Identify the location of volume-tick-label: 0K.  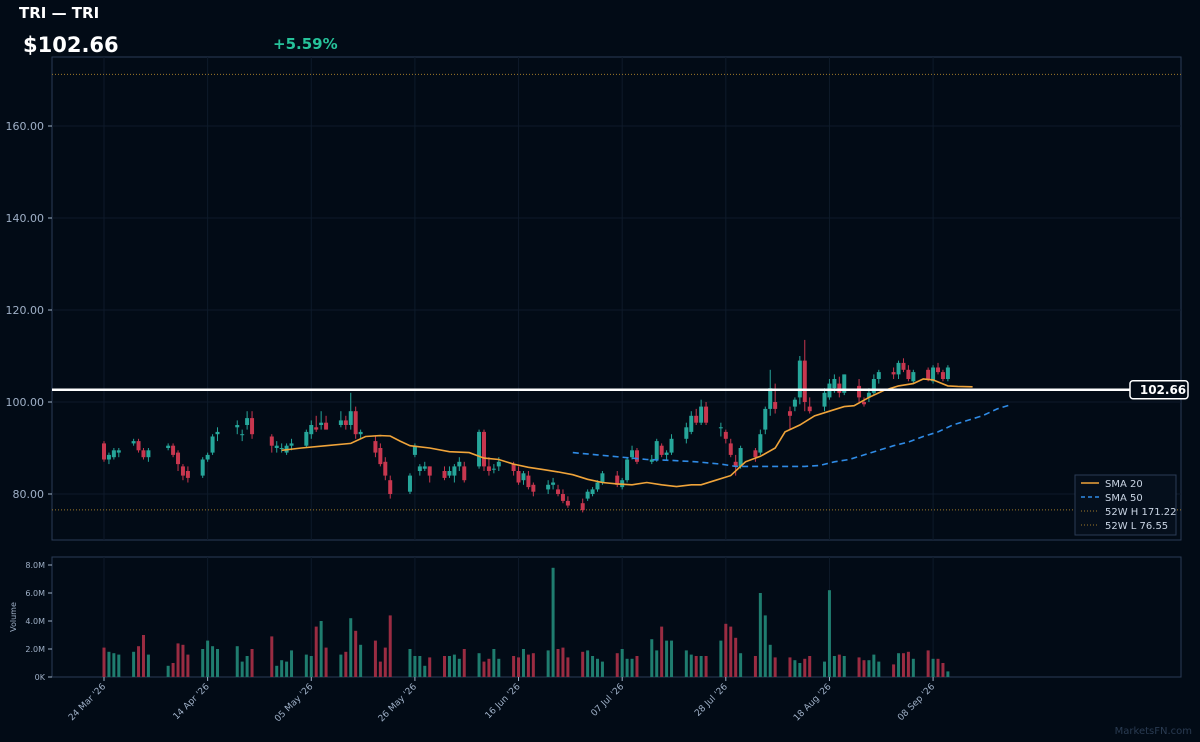
(40, 677).